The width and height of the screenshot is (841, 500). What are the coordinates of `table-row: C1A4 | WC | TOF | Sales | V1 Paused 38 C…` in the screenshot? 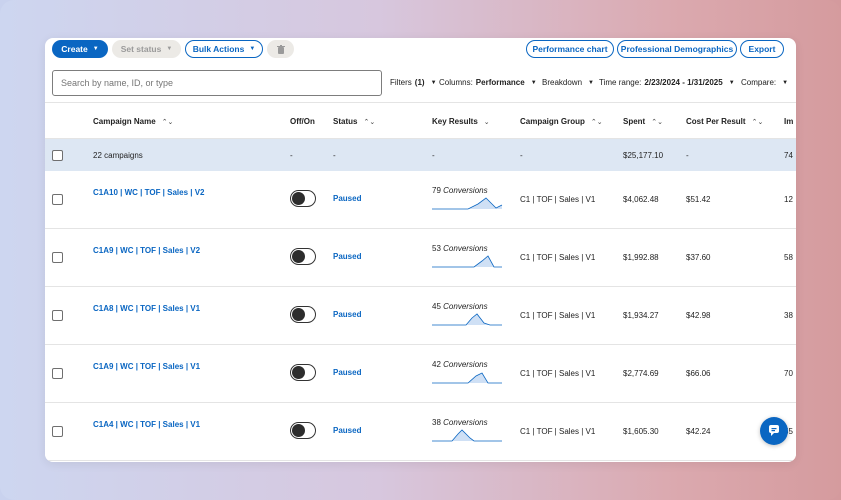 It's located at (420, 432).